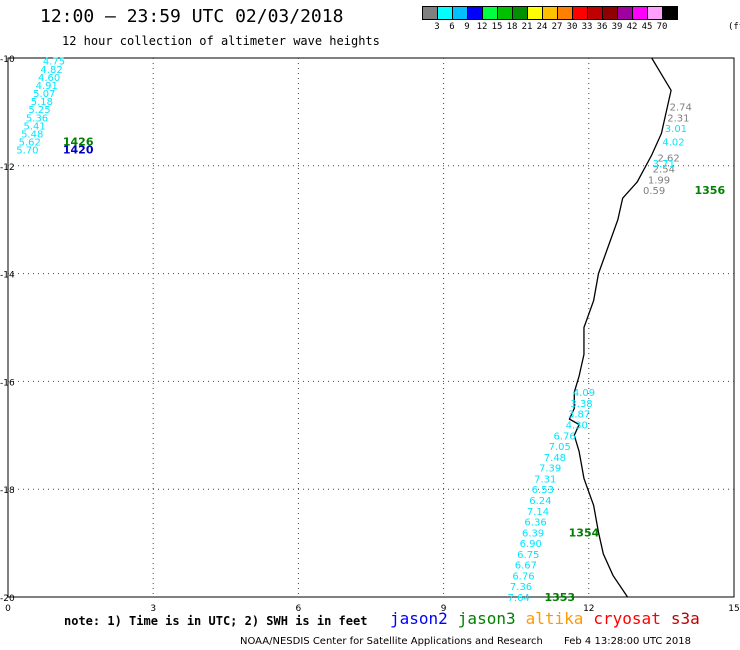 This screenshot has height=650, width=740. What do you see at coordinates (7, 276) in the screenshot?
I see `y-tick-label: -14` at bounding box center [7, 276].